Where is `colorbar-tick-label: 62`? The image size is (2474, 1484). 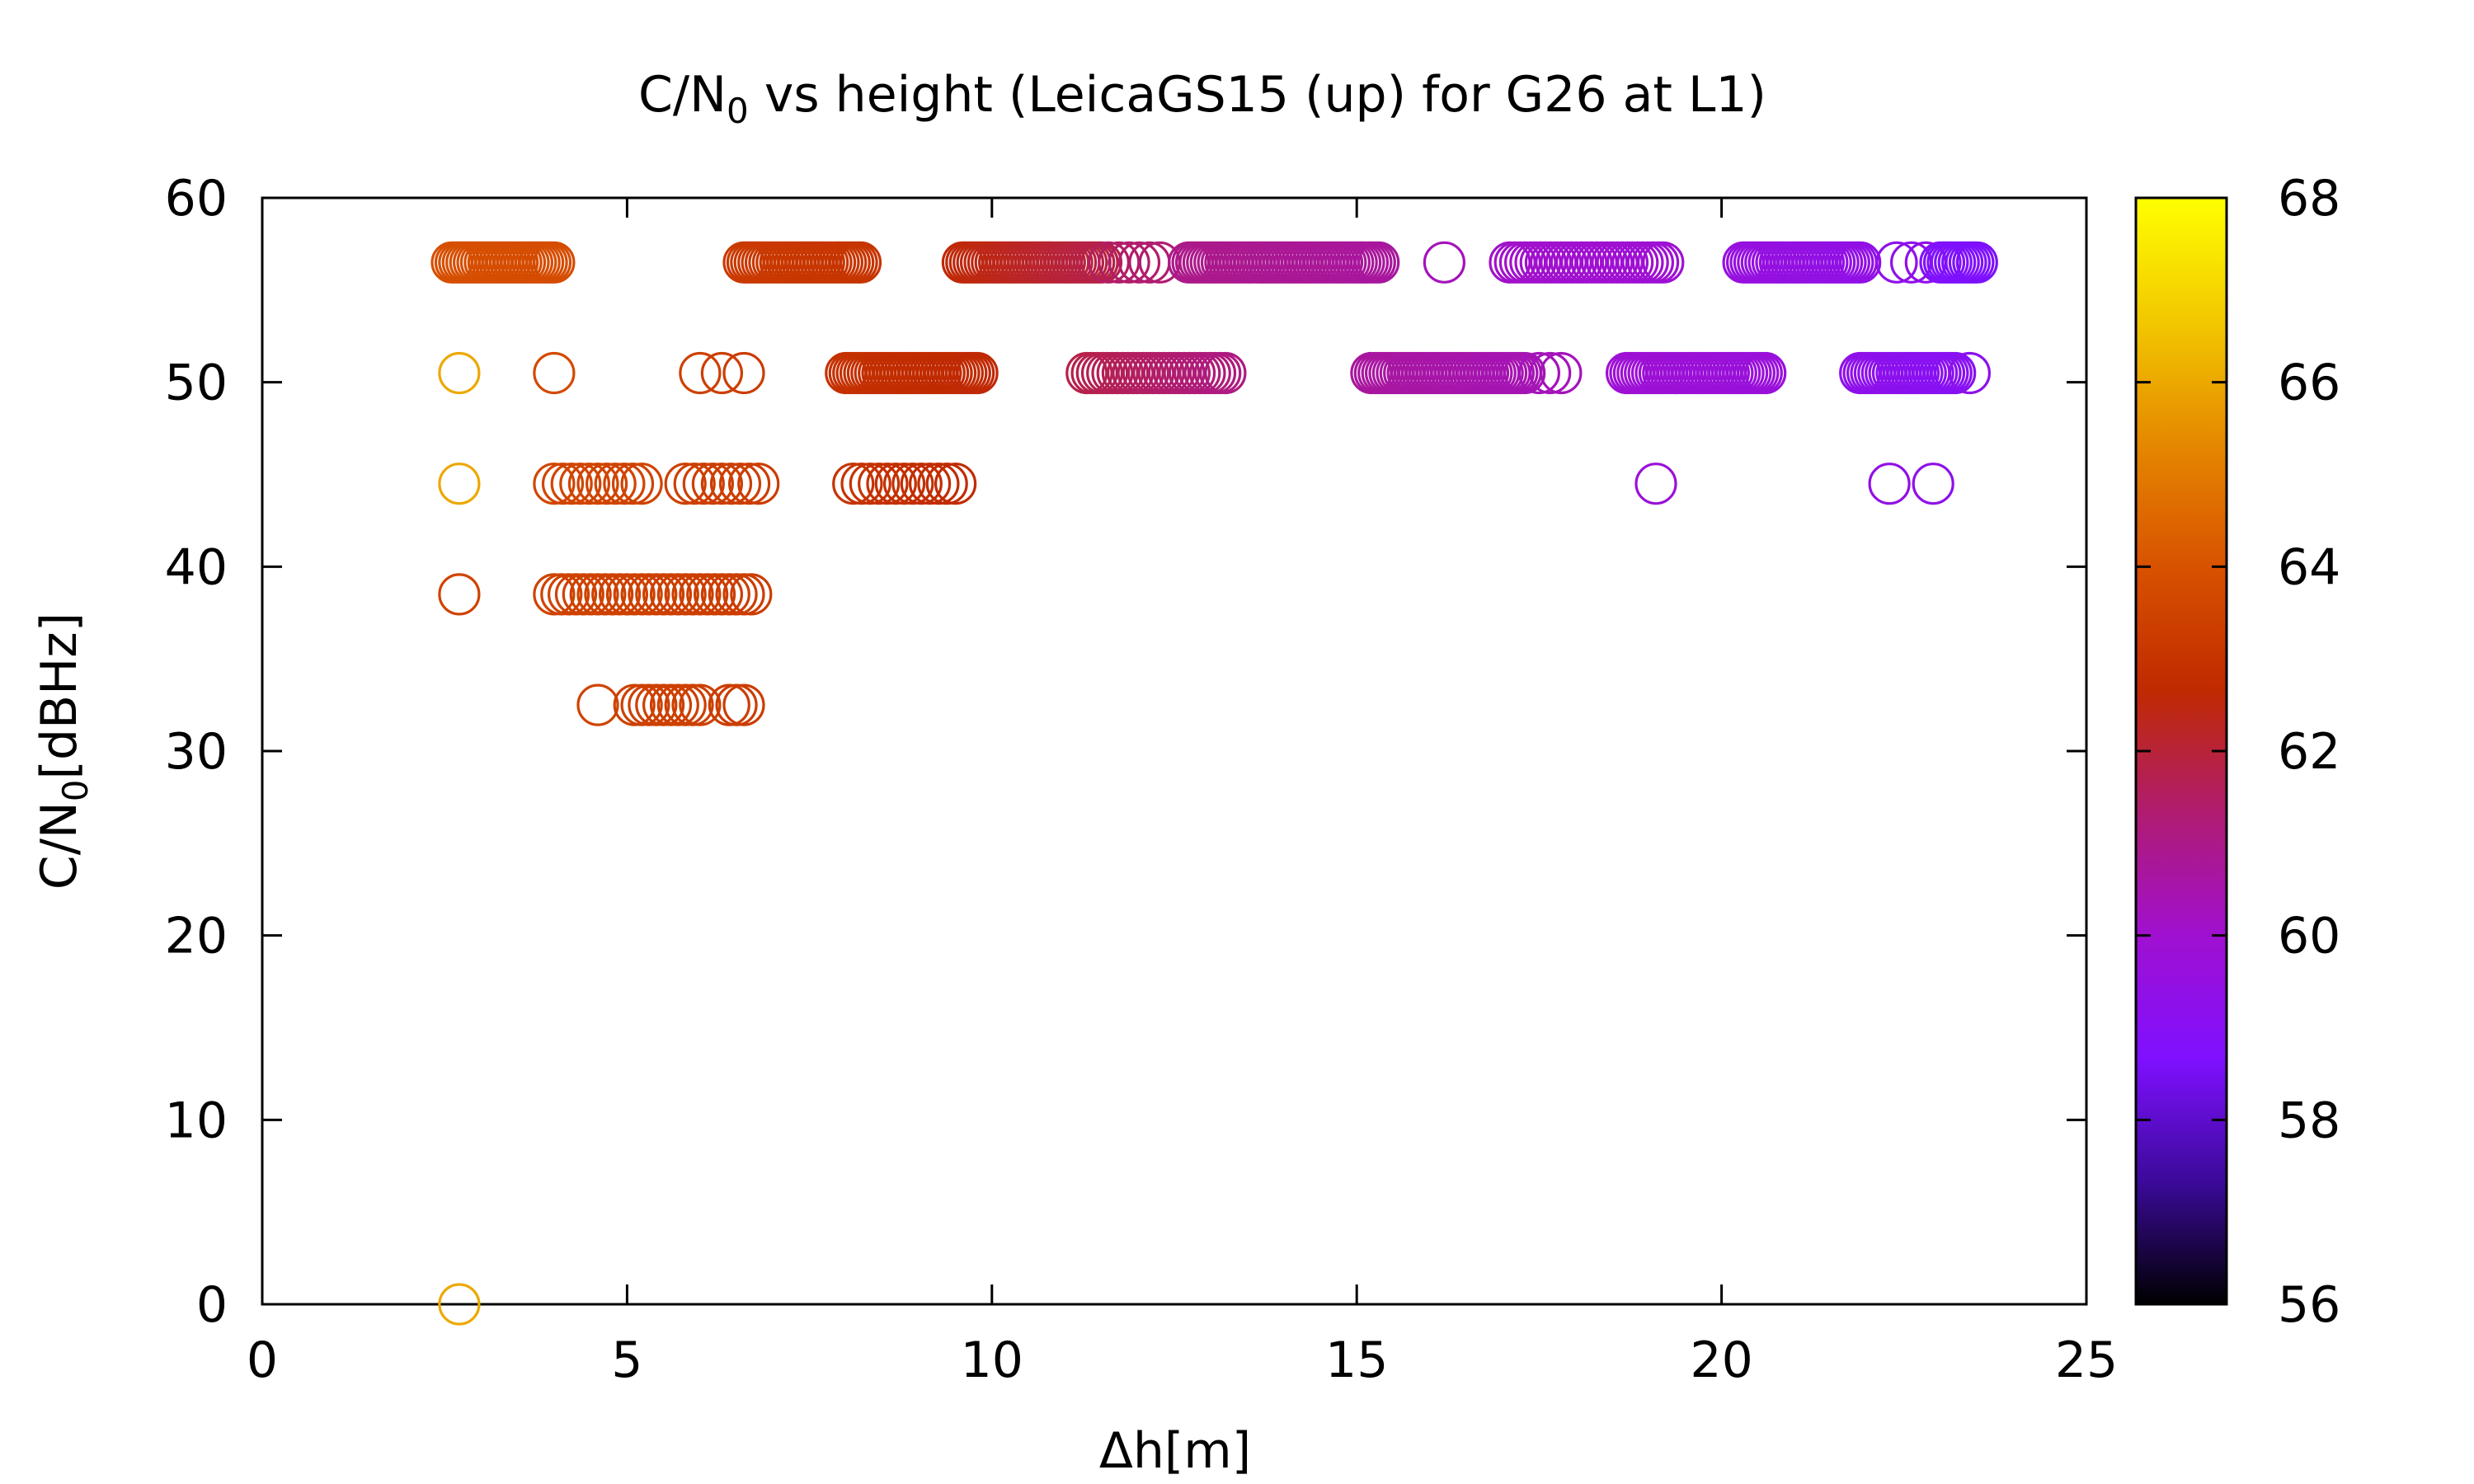
colorbar-tick-label: 62 is located at coordinates (2309, 752).